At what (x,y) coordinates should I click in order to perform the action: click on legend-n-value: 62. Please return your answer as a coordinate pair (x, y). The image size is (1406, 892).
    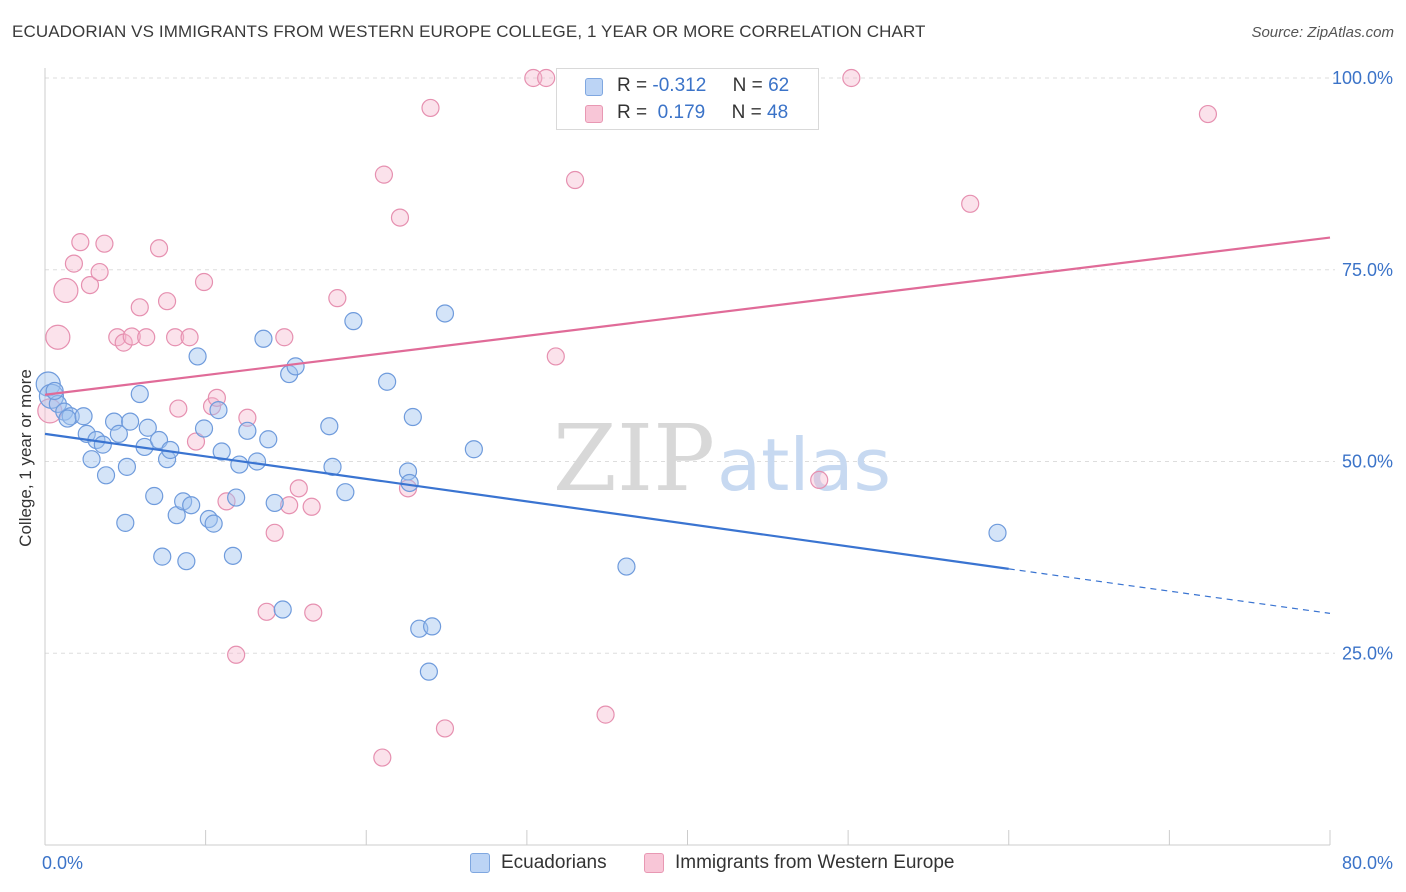
    Looking at the image, I should click on (779, 85).